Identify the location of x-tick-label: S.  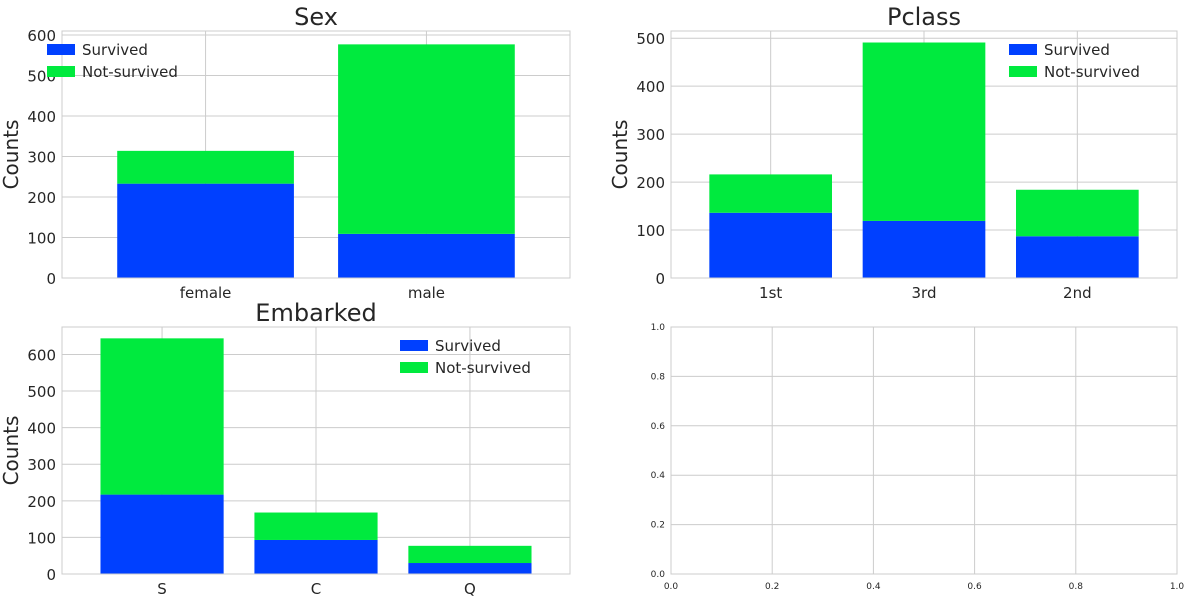
(162, 589).